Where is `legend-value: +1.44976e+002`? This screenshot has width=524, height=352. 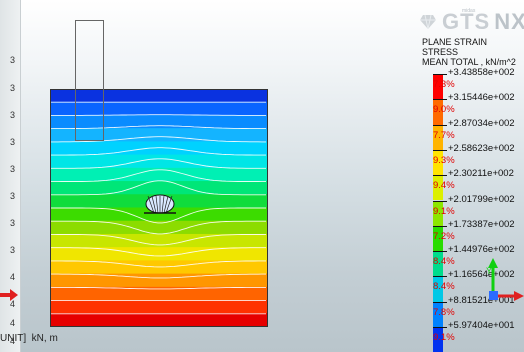 legend-value: +1.44976e+002 is located at coordinates (481, 250).